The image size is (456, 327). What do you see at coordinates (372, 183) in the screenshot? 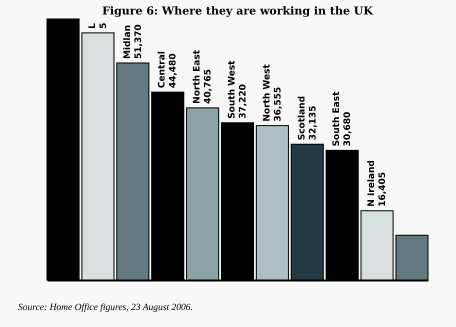
I see `x-tick-label: N Ireland` at bounding box center [372, 183].